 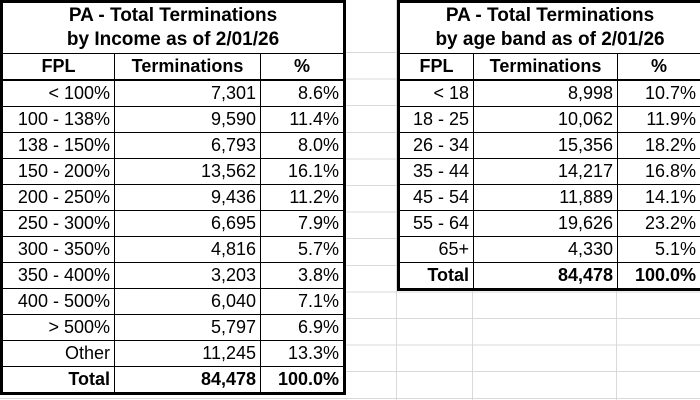 What do you see at coordinates (302, 119) in the screenshot?
I see `percent-cell: 11.4%` at bounding box center [302, 119].